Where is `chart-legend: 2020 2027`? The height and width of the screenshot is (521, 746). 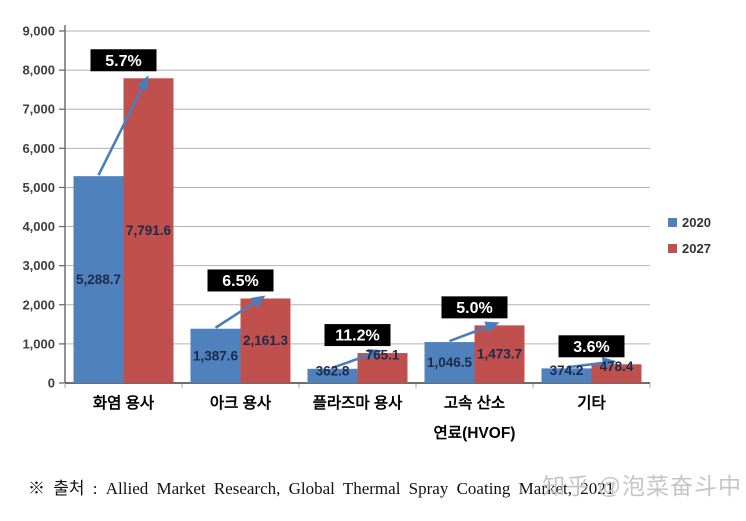
chart-legend: 2020 2027 is located at coordinates (689, 235).